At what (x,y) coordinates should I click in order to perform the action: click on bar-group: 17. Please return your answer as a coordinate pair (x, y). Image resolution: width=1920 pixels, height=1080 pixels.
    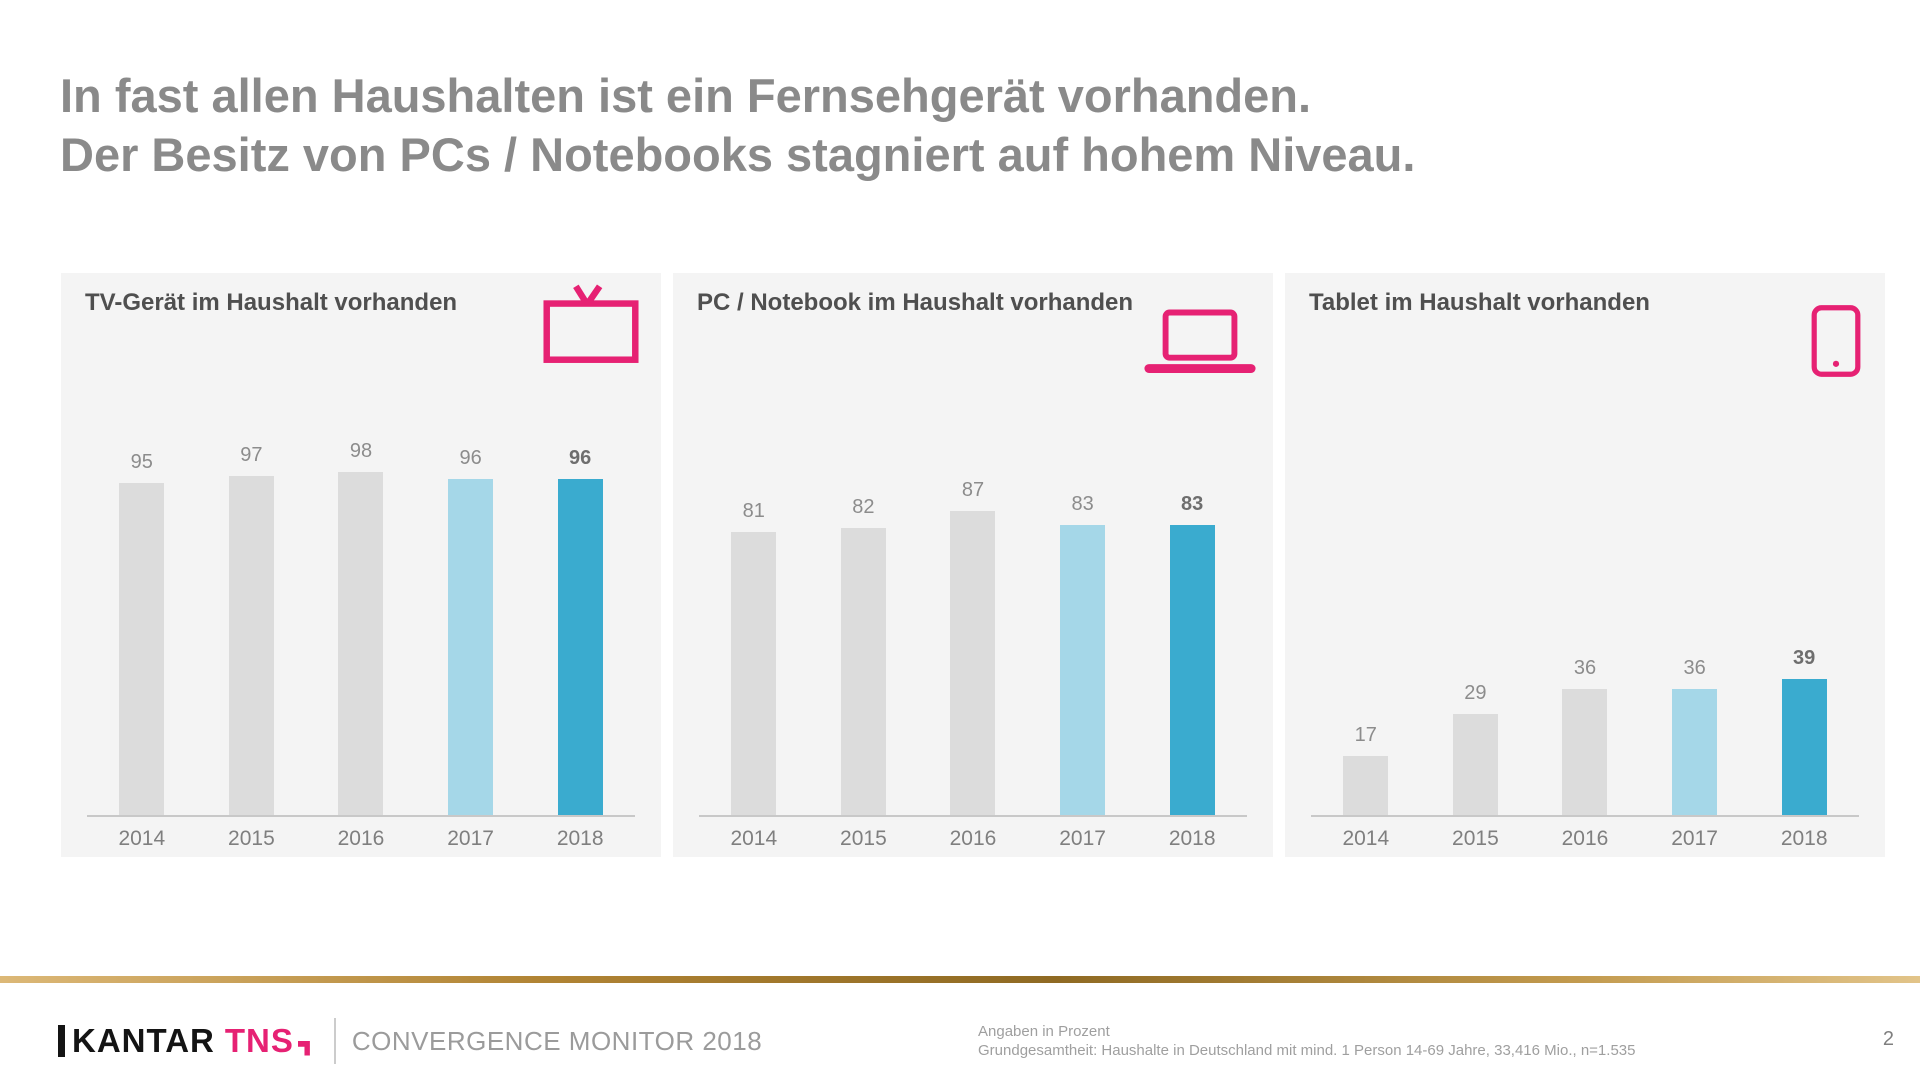
    Looking at the image, I should click on (1366, 769).